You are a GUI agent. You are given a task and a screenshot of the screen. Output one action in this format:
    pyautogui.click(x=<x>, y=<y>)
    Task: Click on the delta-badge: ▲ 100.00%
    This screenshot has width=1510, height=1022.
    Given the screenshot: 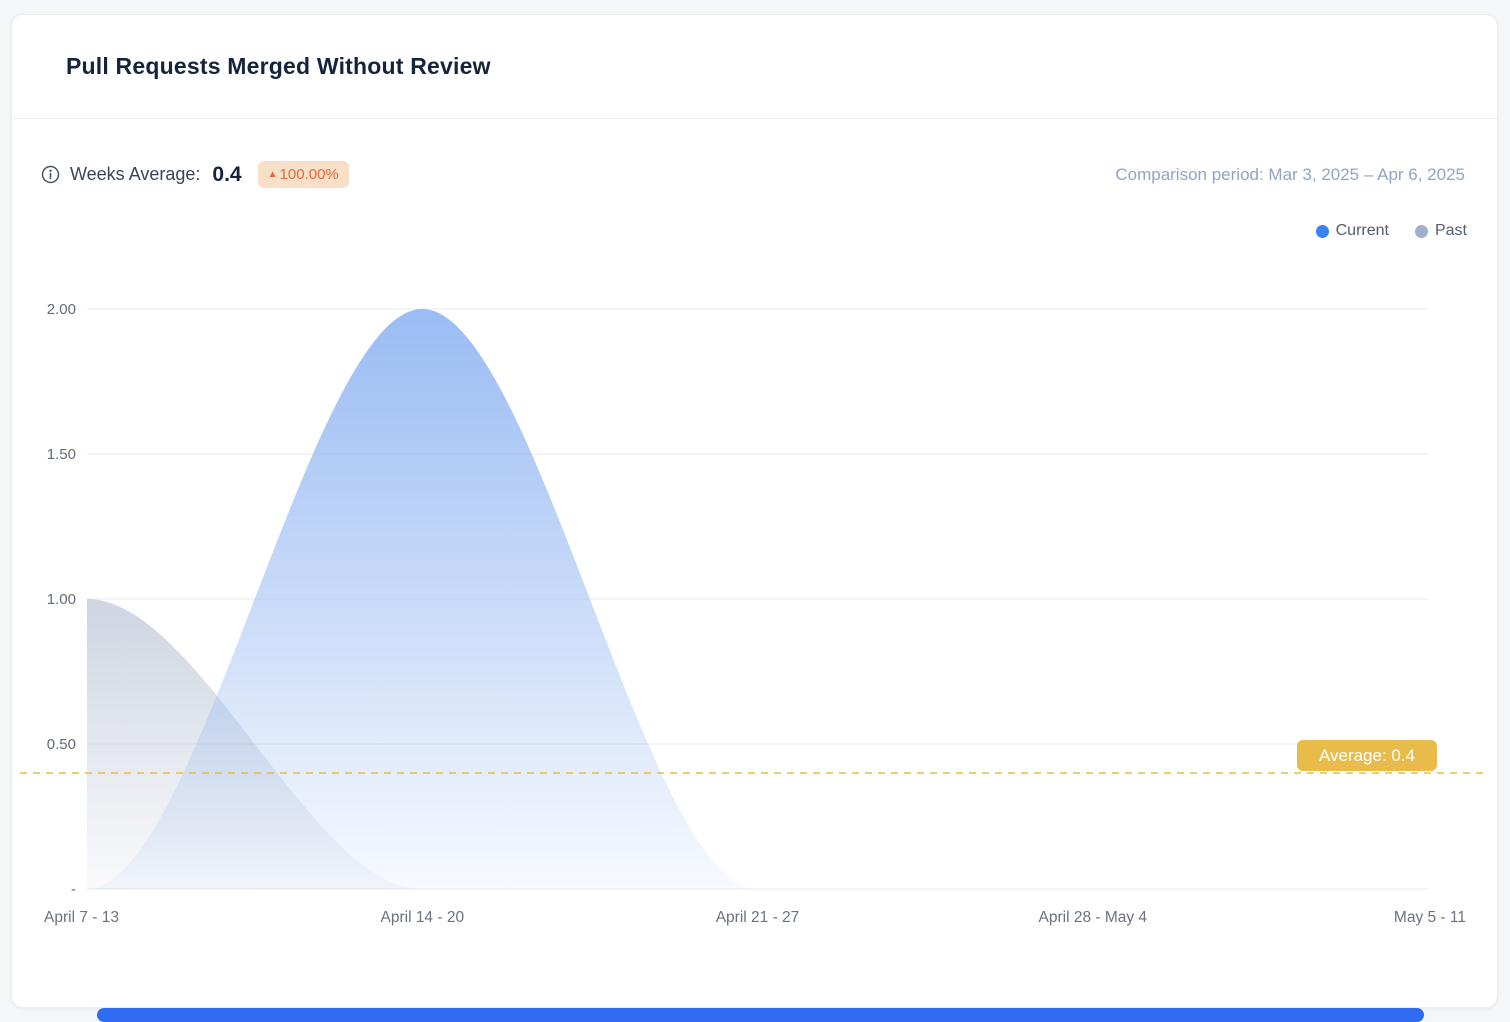 What is the action you would take?
    pyautogui.click(x=303, y=174)
    